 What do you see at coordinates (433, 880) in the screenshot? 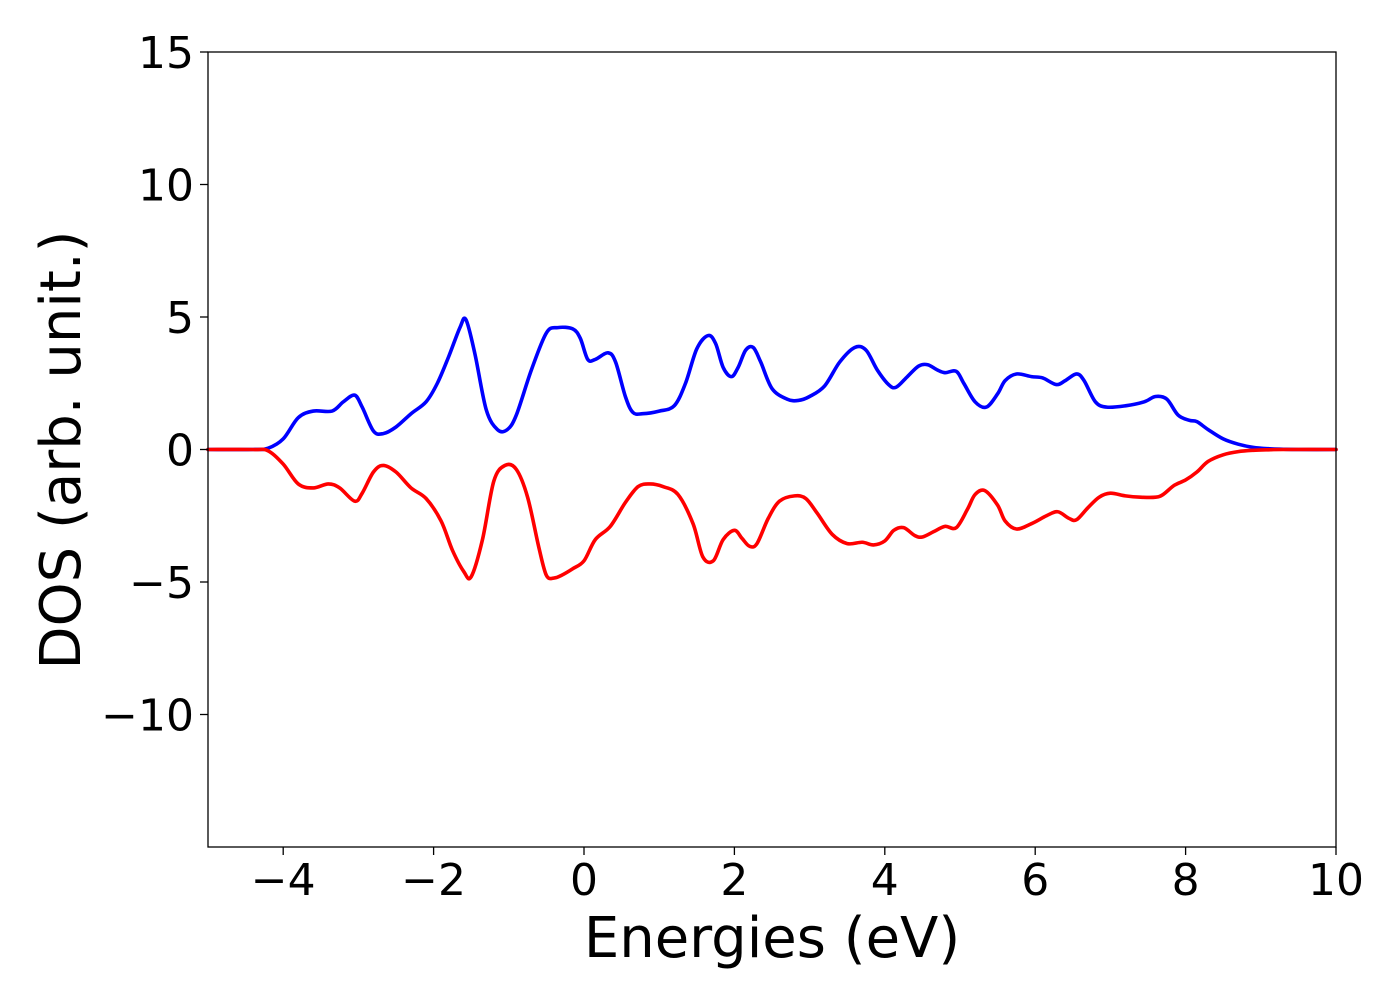
I see `x-tick-label: −2` at bounding box center [433, 880].